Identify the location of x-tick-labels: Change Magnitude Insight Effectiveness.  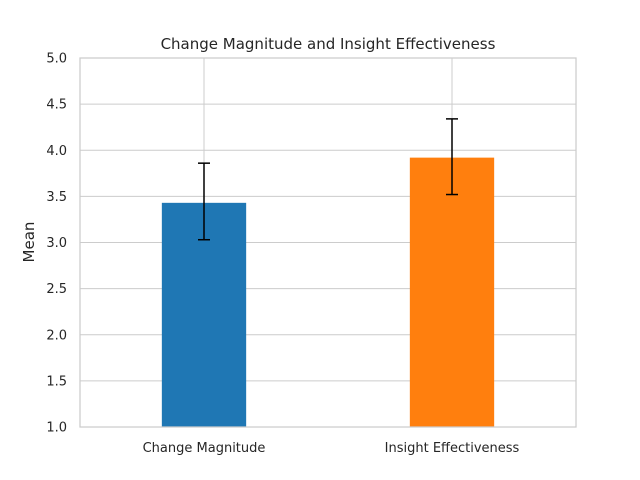
(331, 448).